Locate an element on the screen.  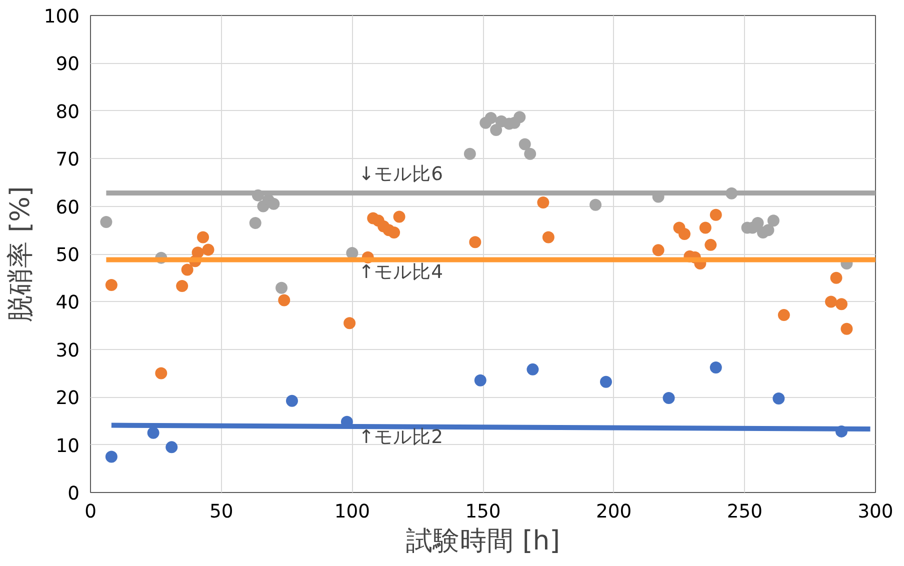
x-tick-label: 150 is located at coordinates (483, 512).